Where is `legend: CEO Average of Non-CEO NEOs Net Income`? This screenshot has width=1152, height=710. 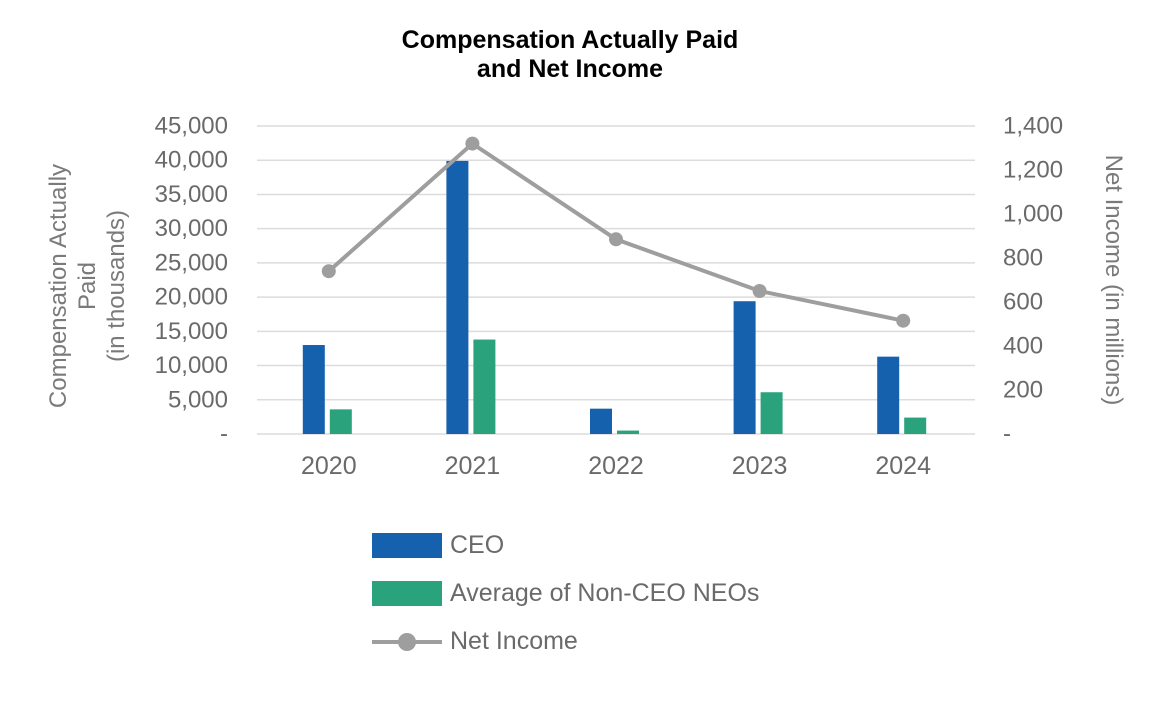
legend: CEO Average of Non-CEO NEOs Net Income is located at coordinates (566, 593).